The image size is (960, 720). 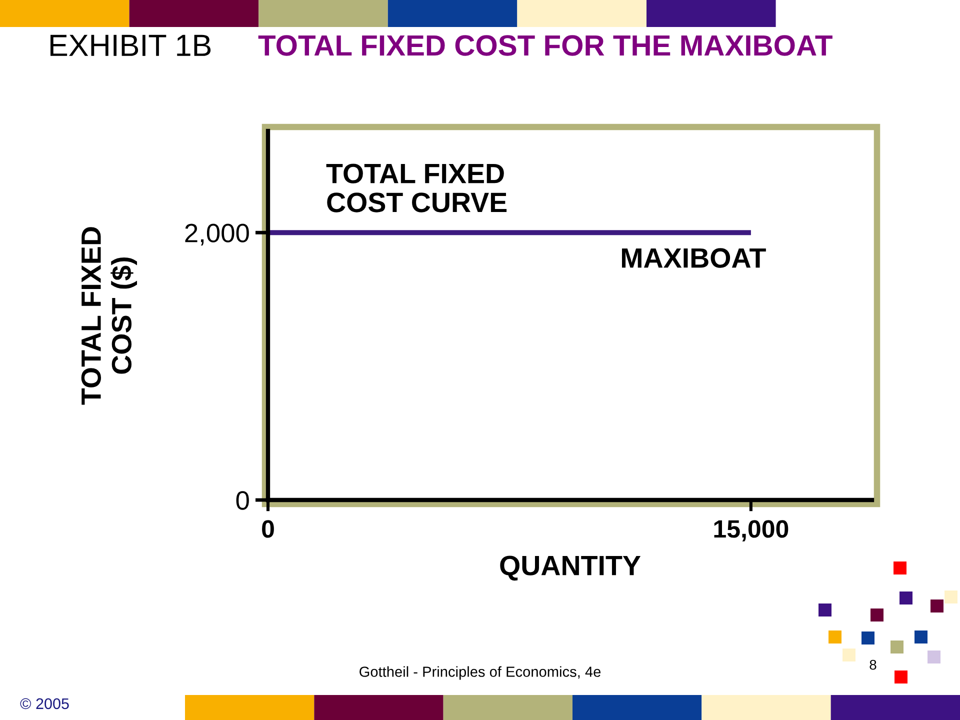 I want to click on x-axis-title: QUANTITY, so click(x=570, y=568).